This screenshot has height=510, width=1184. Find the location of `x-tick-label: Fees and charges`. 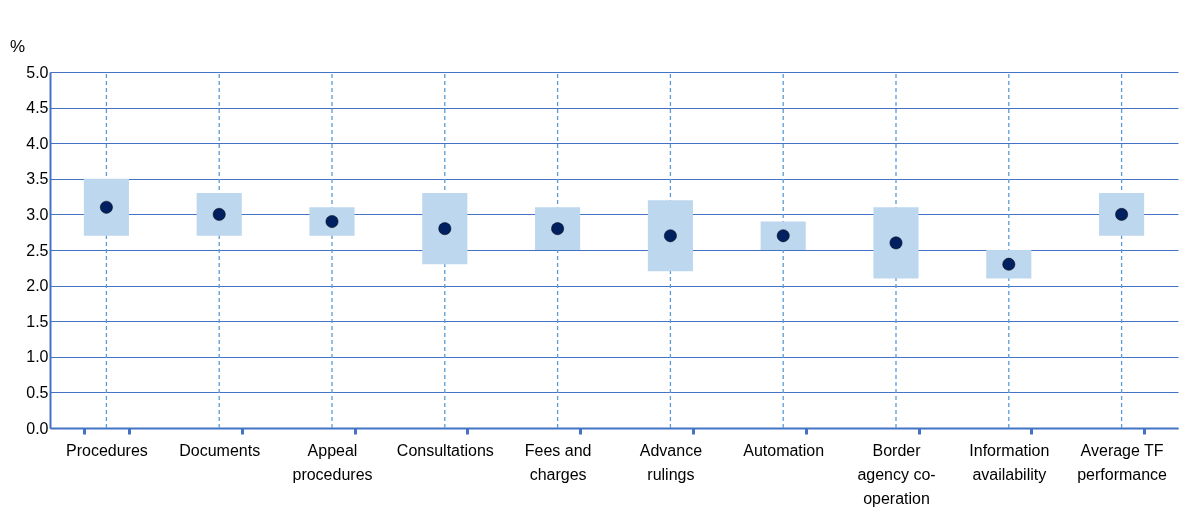

x-tick-label: Fees and charges is located at coordinates (558, 462).